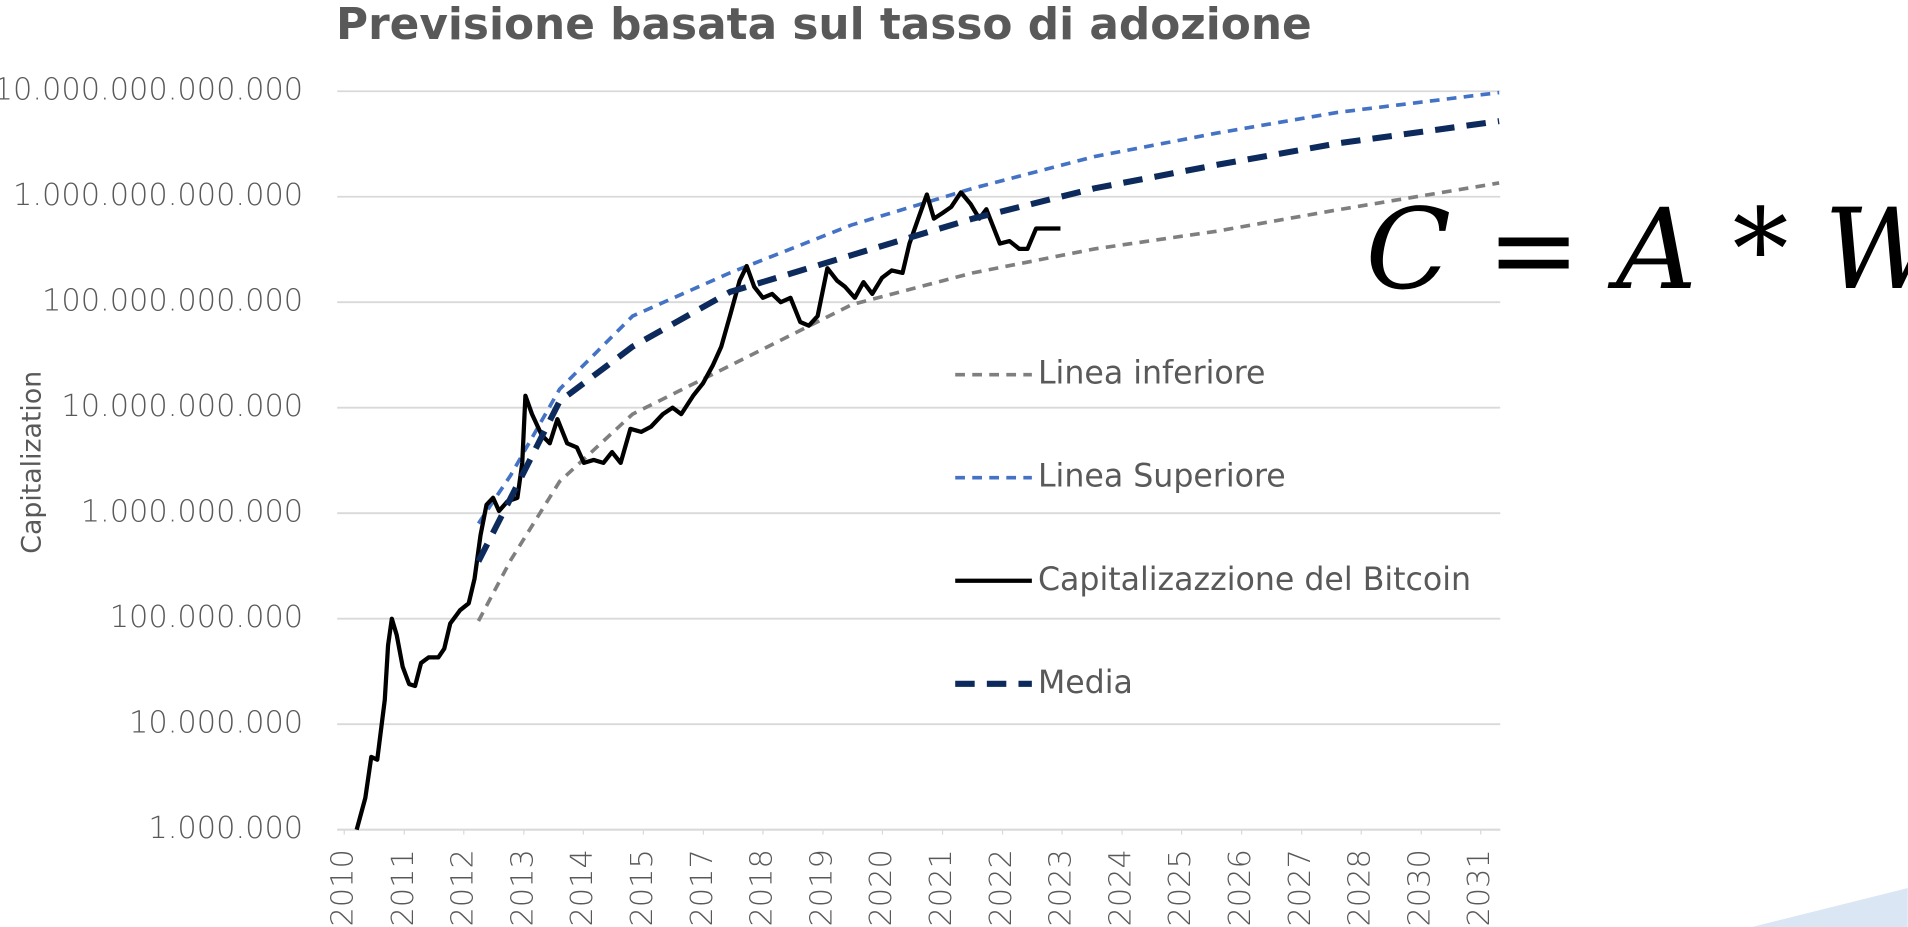 The image size is (1908, 927). What do you see at coordinates (192, 512) in the screenshot?
I see `y-tick-label: 1.000.000.000` at bounding box center [192, 512].